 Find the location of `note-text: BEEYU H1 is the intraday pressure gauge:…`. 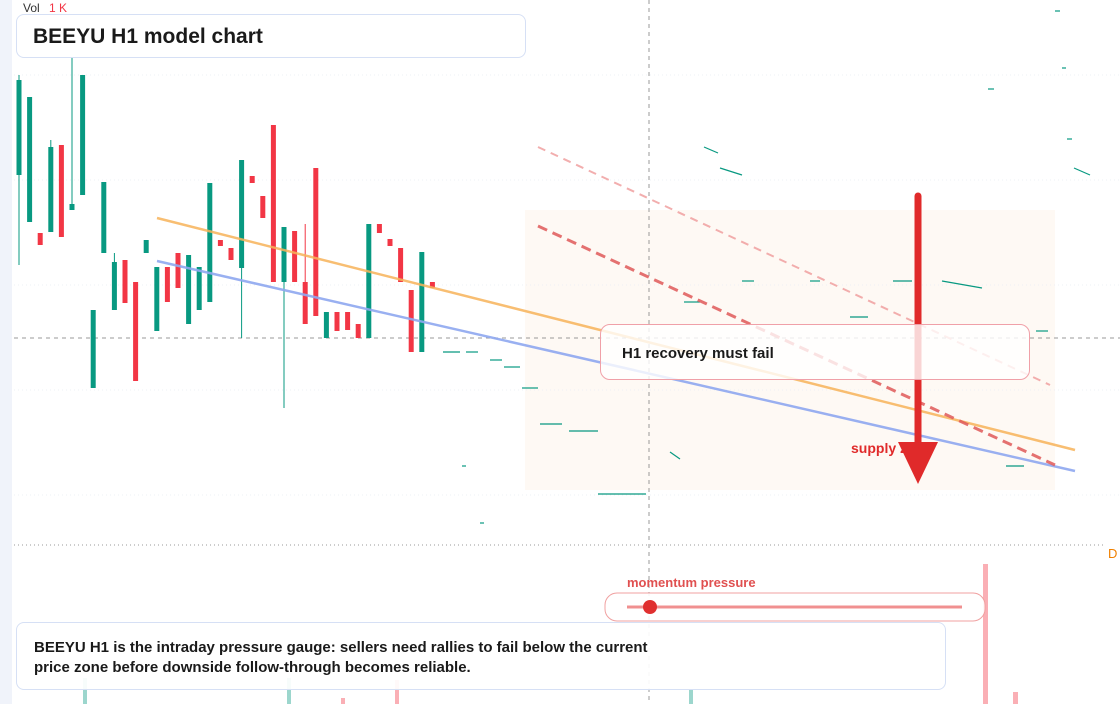

note-text: BEEYU H1 is the intraday pressure gauge:… is located at coordinates (341, 657).